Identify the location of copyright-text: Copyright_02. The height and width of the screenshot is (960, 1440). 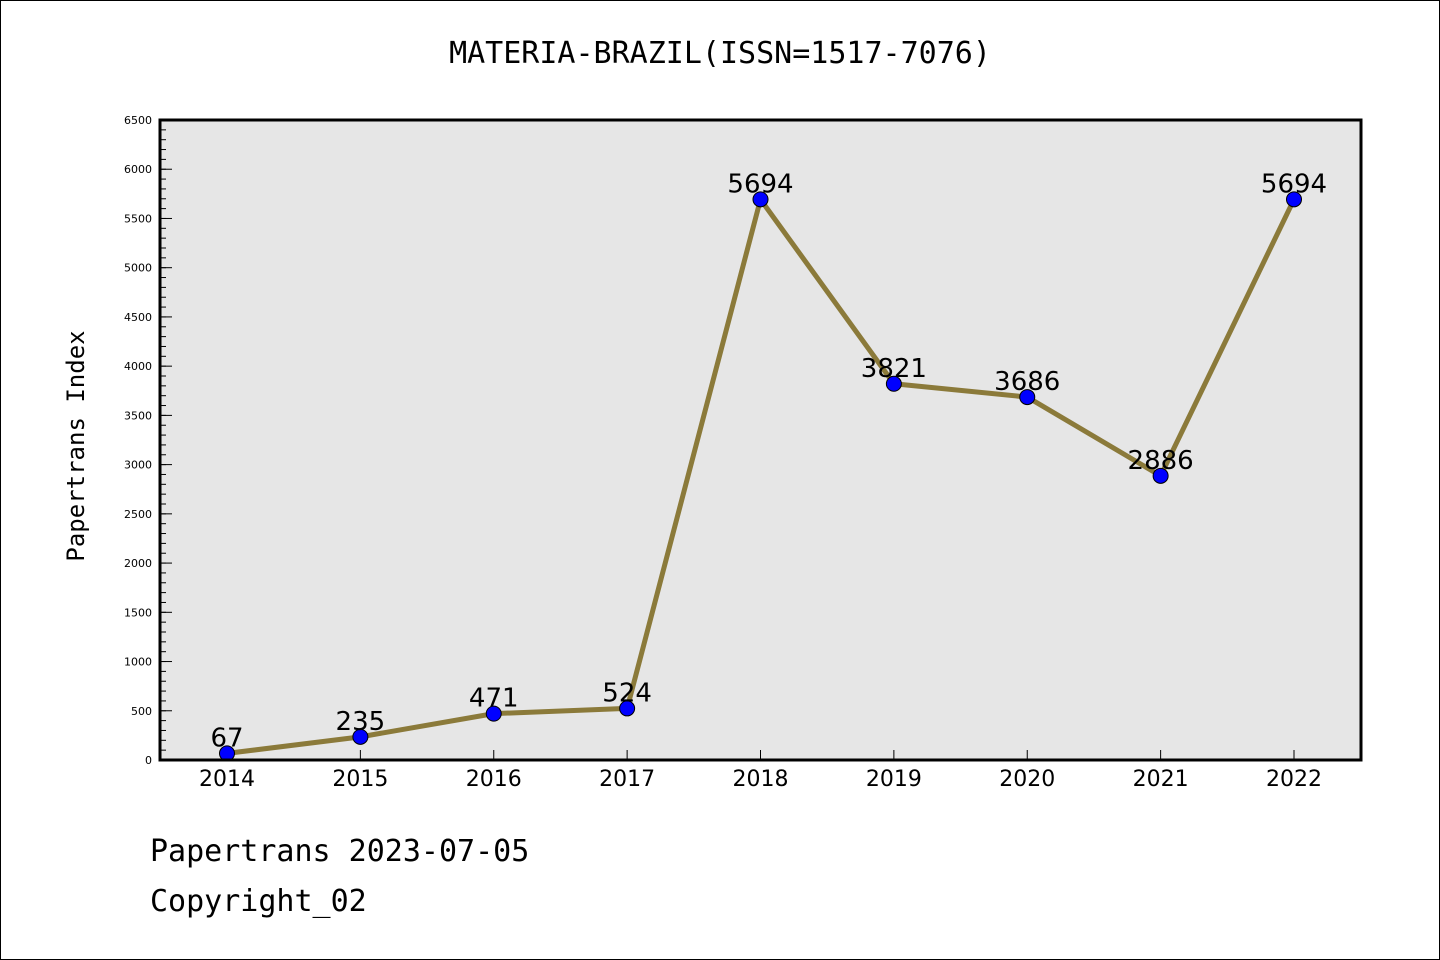
(258, 901).